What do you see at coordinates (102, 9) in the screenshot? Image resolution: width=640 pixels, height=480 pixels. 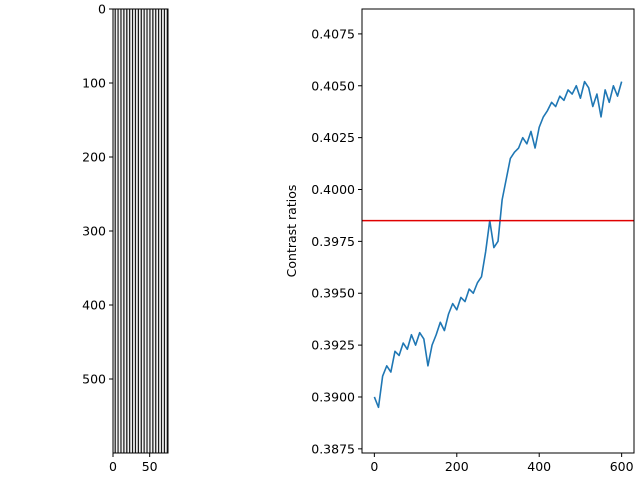 I see `y-tick-label: 0` at bounding box center [102, 9].